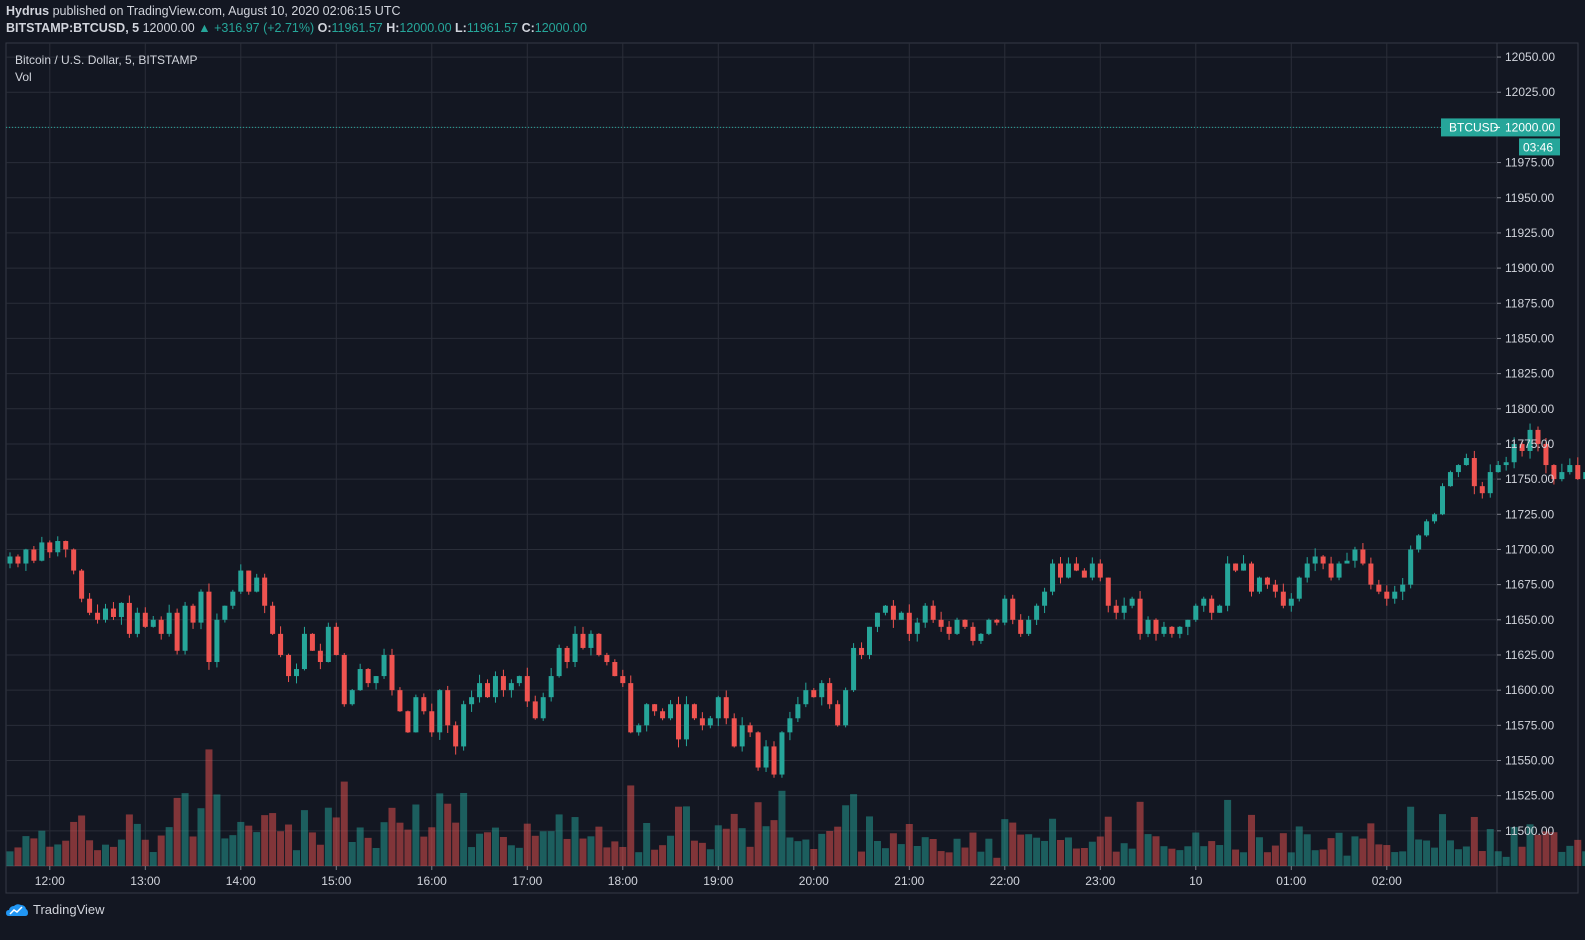  What do you see at coordinates (324, 28) in the screenshot?
I see `open-label: O:` at bounding box center [324, 28].